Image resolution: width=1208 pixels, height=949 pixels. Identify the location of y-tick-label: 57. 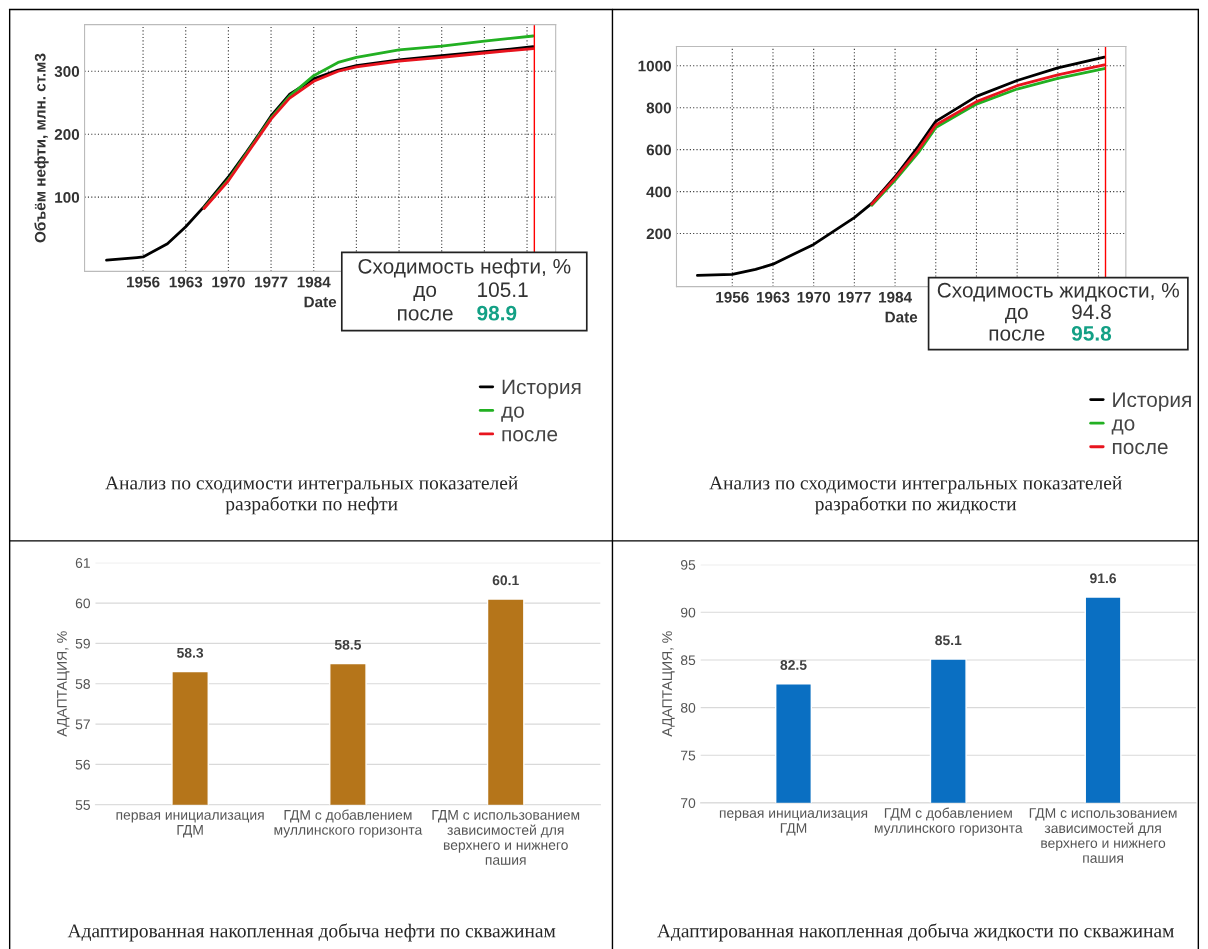
(82, 724).